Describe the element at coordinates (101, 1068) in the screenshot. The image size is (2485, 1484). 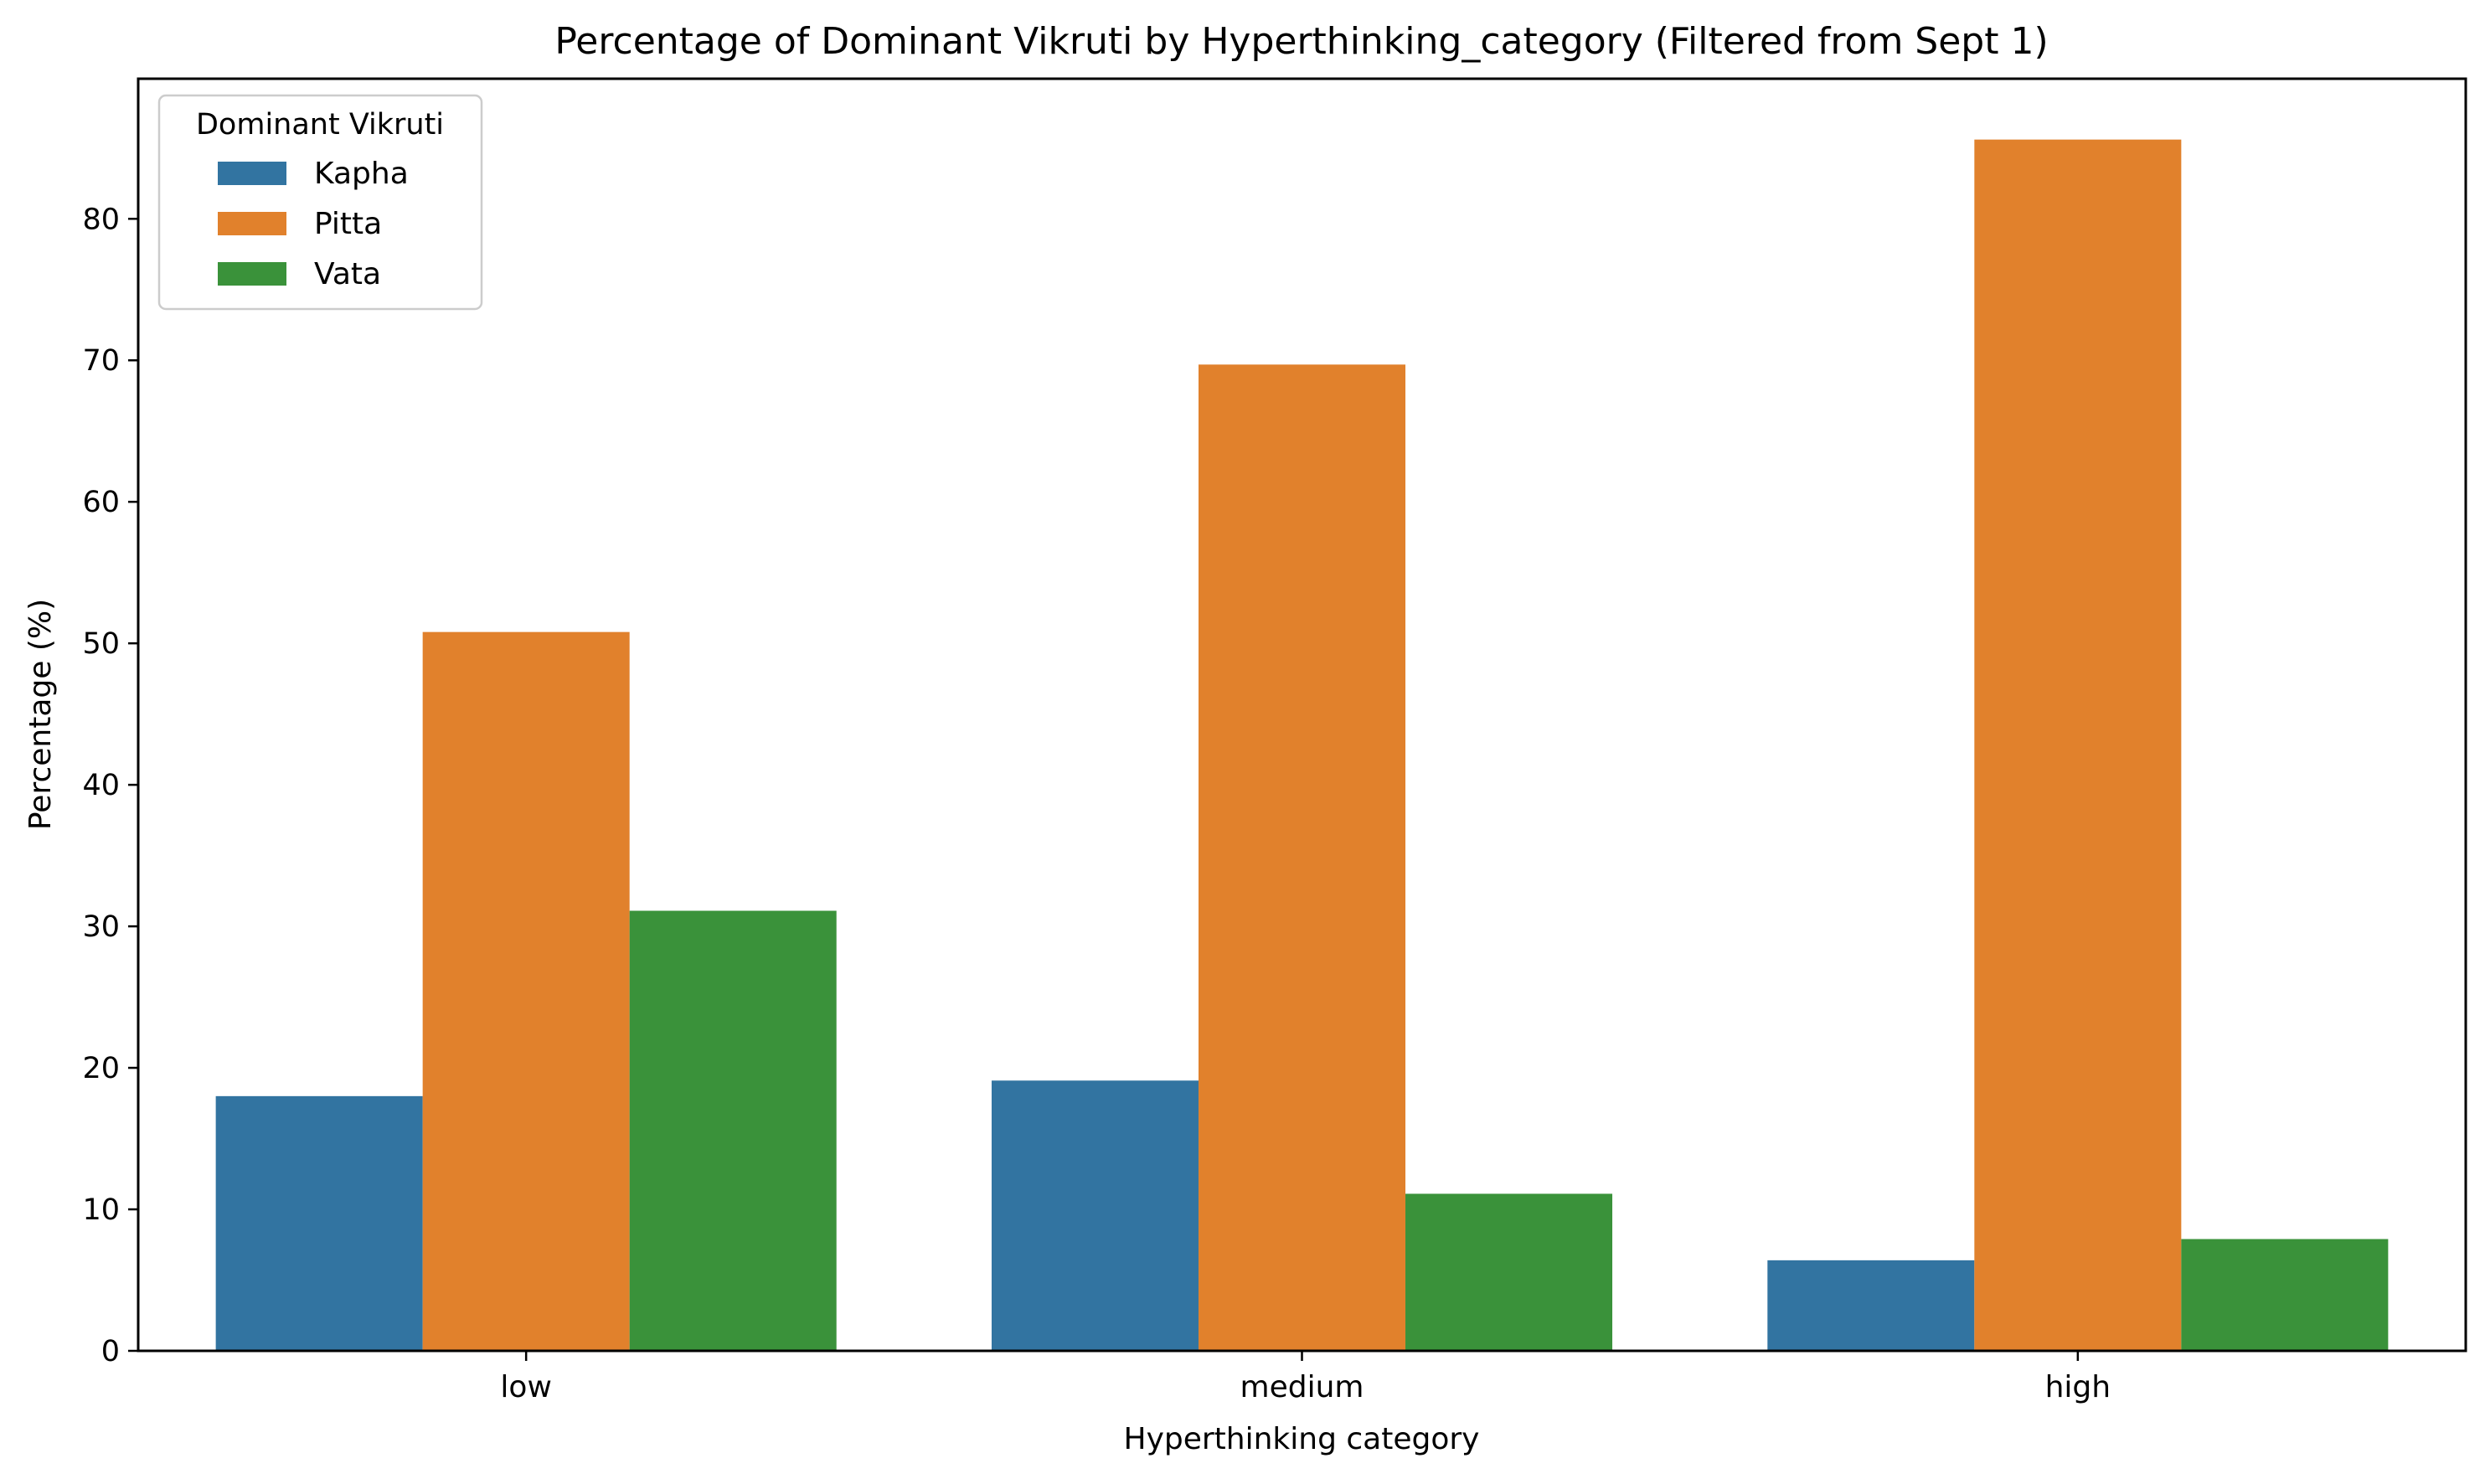
I see `y-tick-label: 20` at that location.